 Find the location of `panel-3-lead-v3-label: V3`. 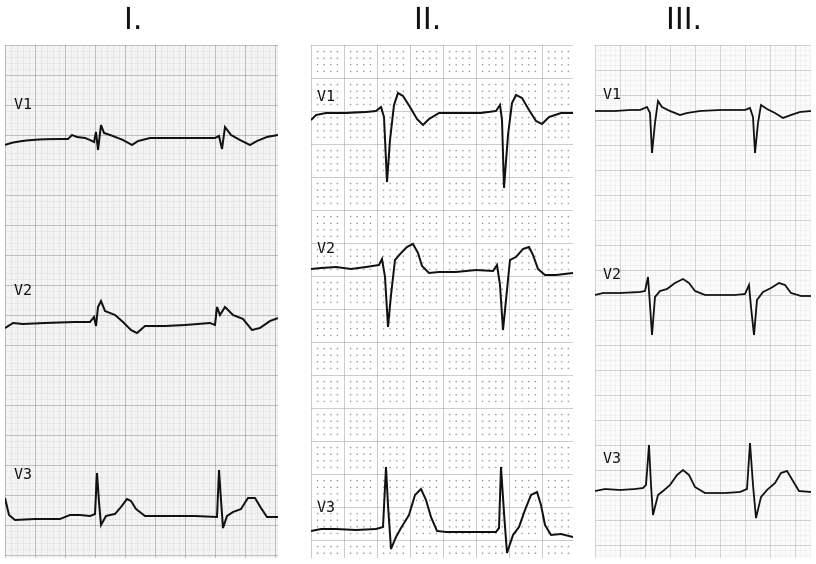

panel-3-lead-v3-label: V3 is located at coordinates (612, 458).